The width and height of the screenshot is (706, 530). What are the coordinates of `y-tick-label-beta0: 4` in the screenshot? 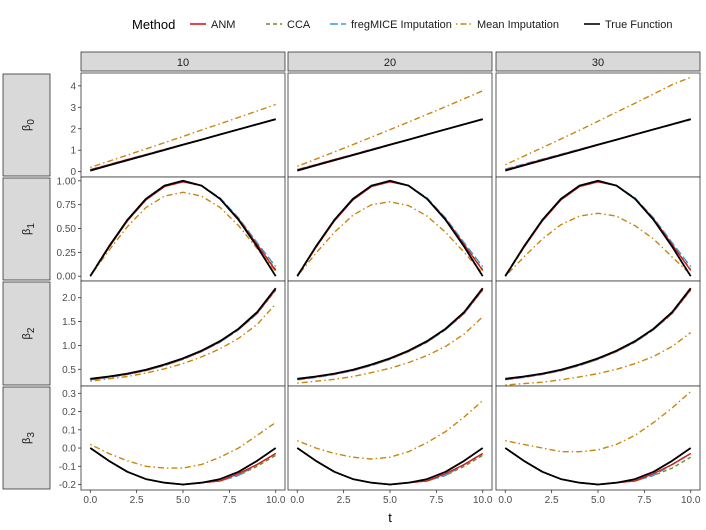 It's located at (73, 86).